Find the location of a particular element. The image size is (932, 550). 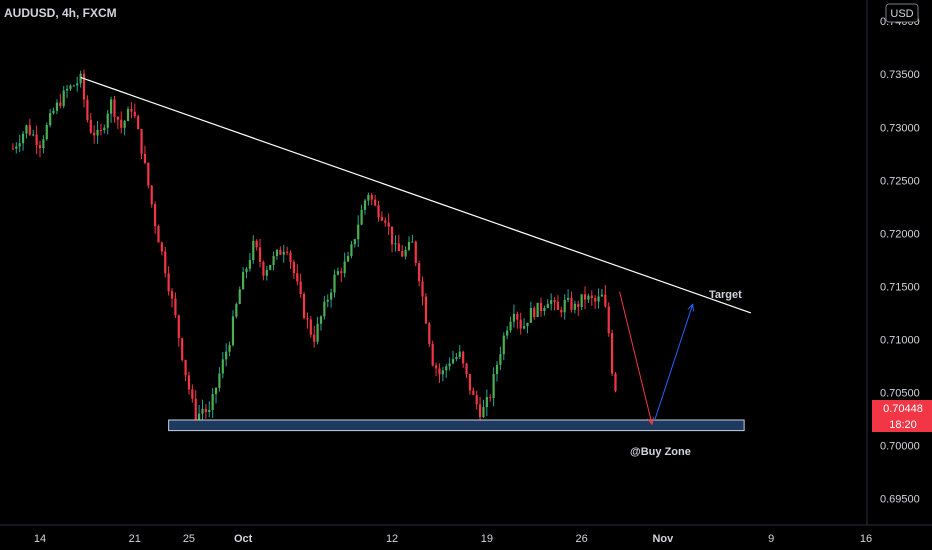

time-tick-label: 12 is located at coordinates (392, 539).